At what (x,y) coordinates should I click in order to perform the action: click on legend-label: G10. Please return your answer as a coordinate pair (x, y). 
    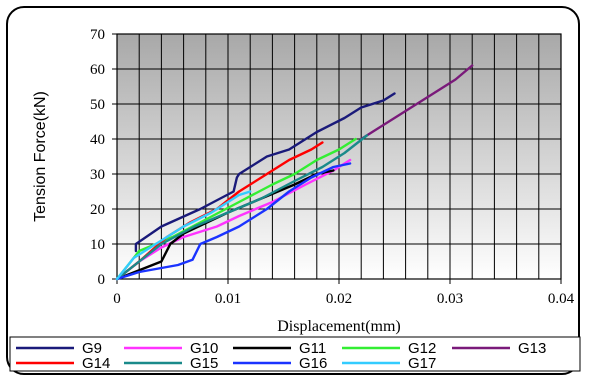
    Looking at the image, I should click on (204, 348).